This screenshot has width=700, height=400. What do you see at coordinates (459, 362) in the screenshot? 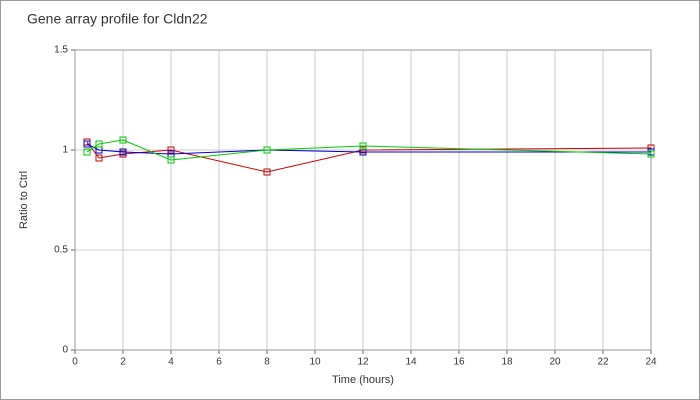
I see `x-tick-label: 16` at bounding box center [459, 362].